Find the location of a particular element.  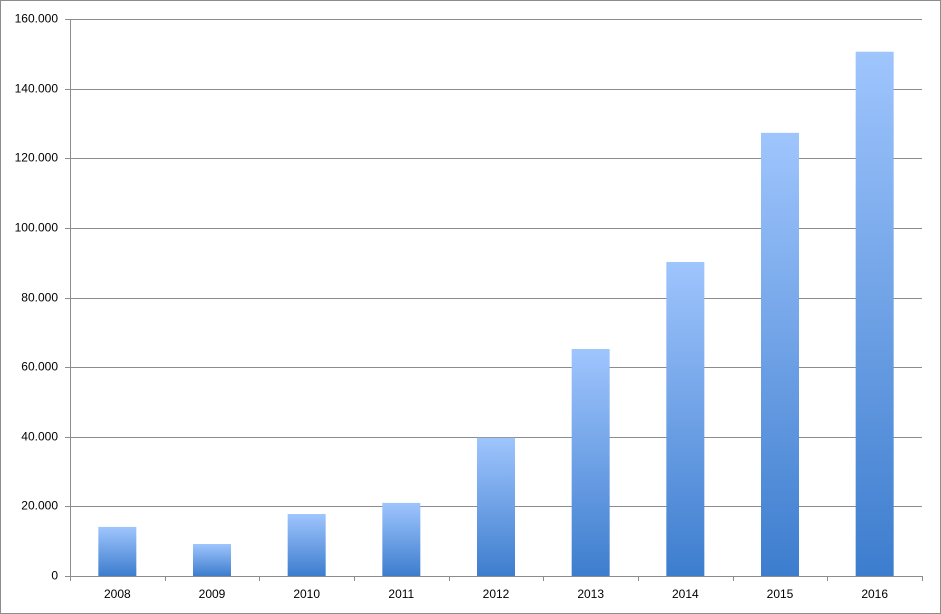

x-tick-label: 2010 is located at coordinates (306, 594).